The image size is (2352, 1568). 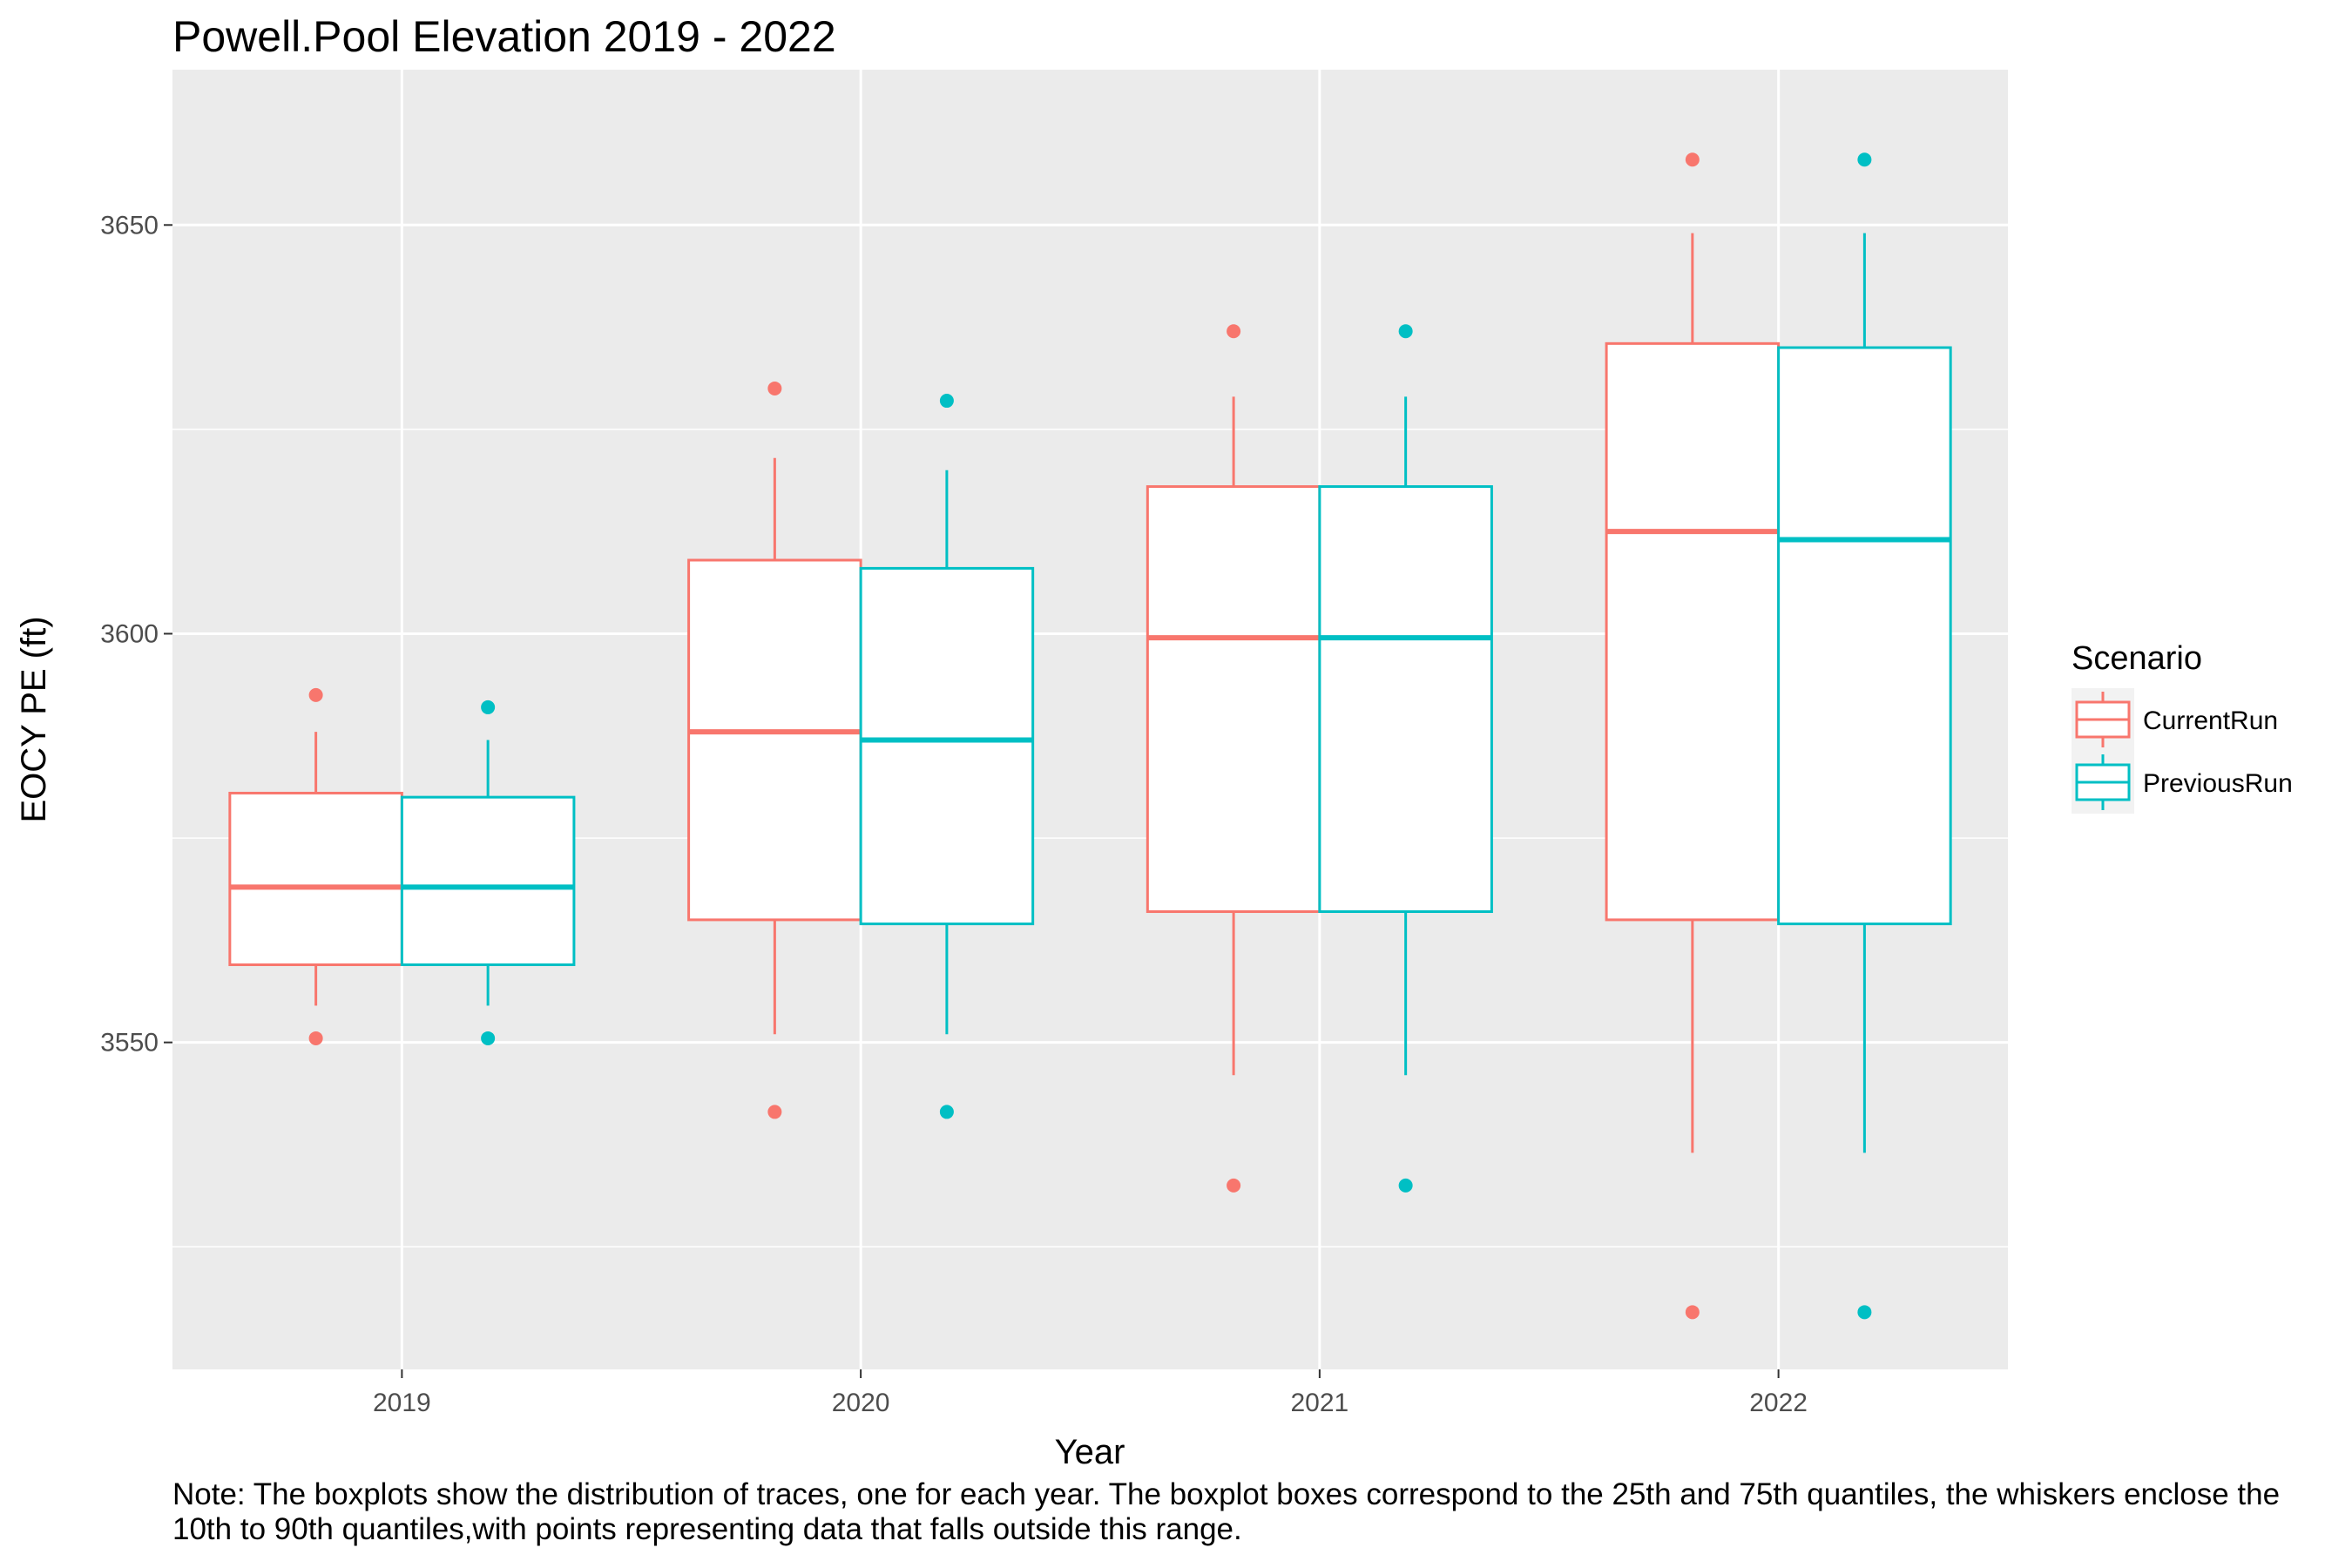 What do you see at coordinates (861, 1403) in the screenshot?
I see `x-tick-label: 2020` at bounding box center [861, 1403].